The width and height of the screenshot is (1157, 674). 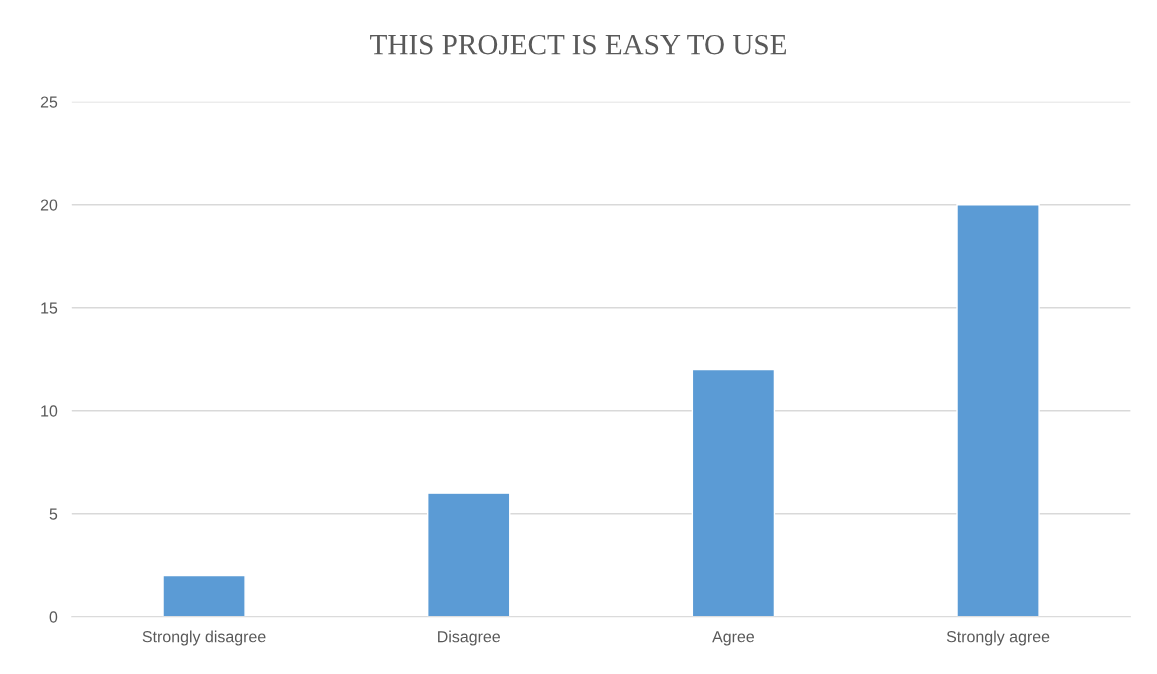 I want to click on y-tick-label: 15, so click(x=49, y=308).